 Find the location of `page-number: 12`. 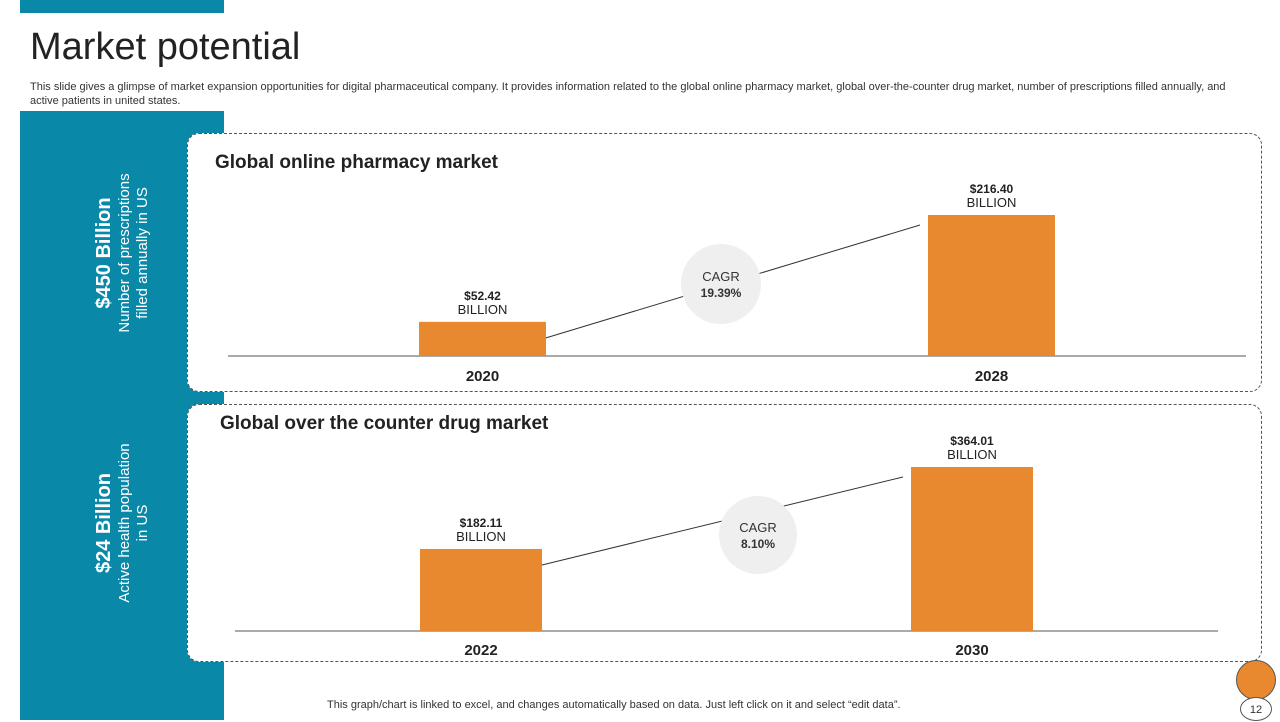

page-number: 12 is located at coordinates (1256, 709).